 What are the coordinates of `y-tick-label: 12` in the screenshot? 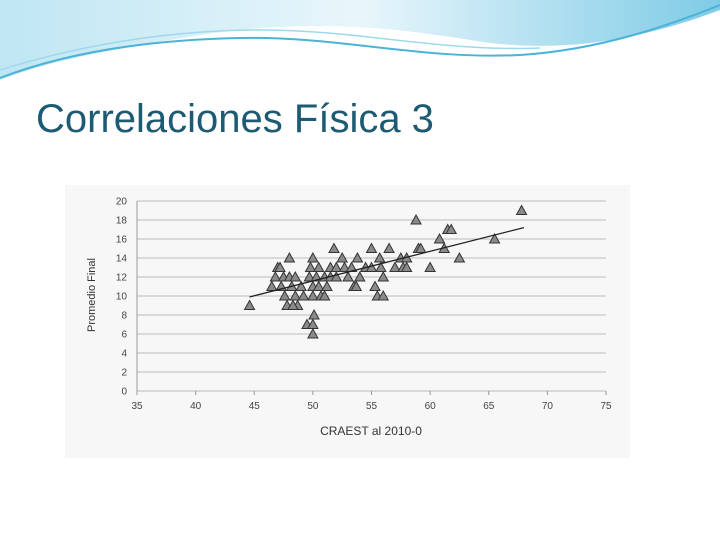 It's located at (122, 278).